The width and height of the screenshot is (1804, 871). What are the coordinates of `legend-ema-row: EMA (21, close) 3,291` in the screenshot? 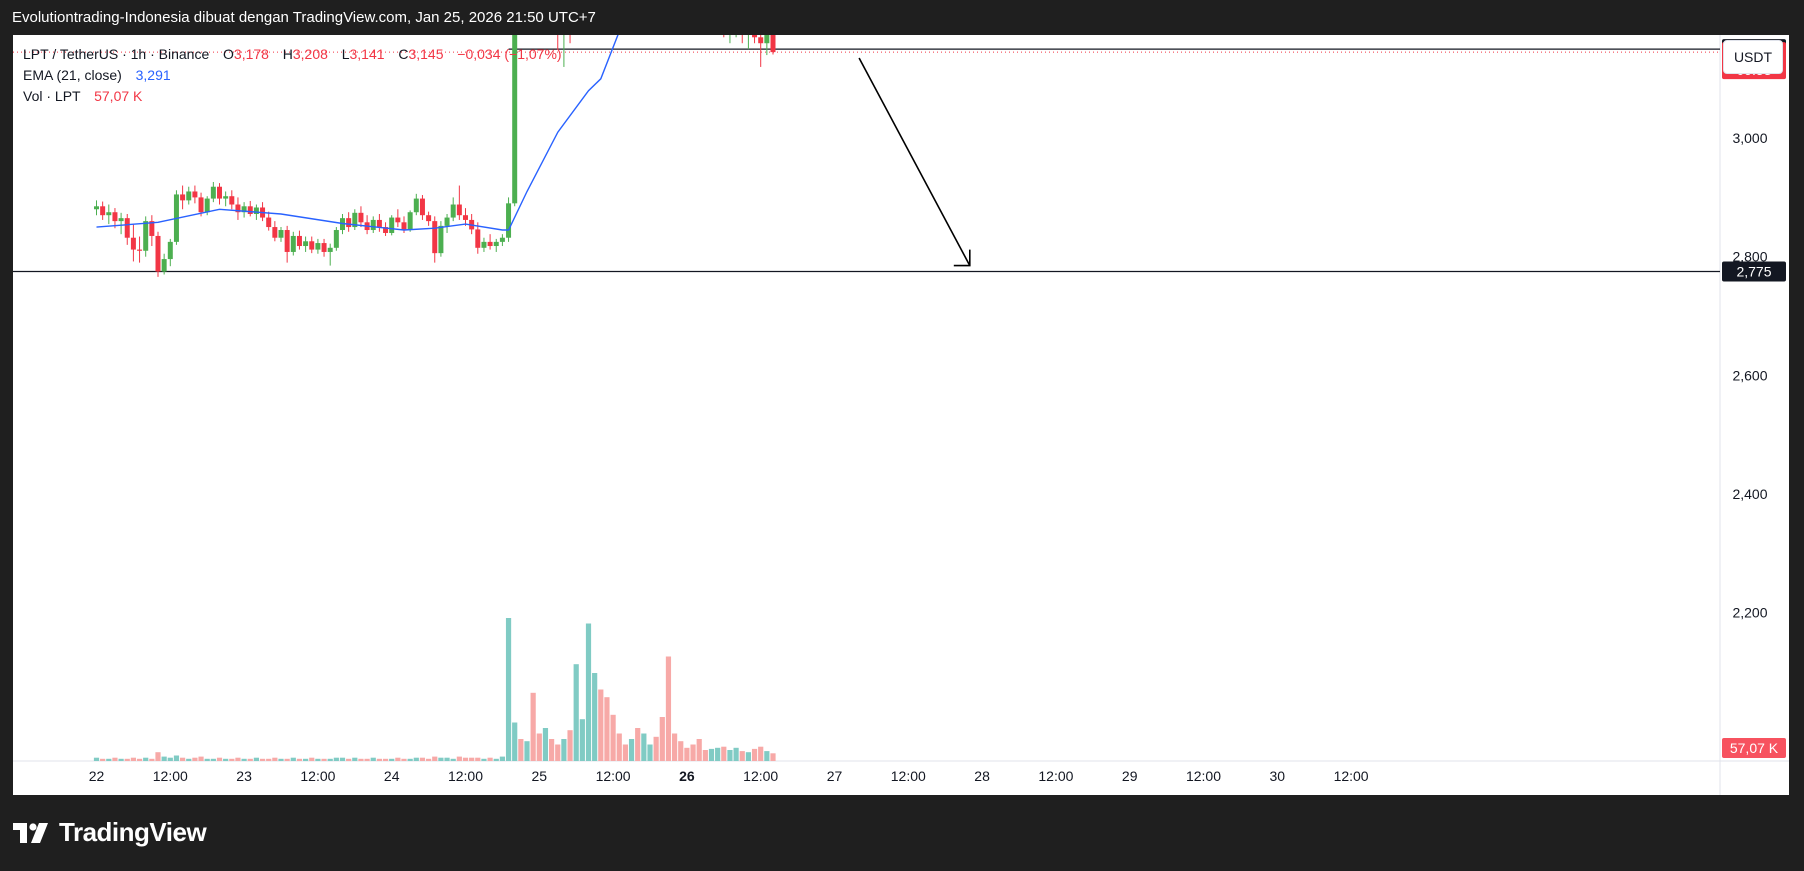 It's located at (292, 75).